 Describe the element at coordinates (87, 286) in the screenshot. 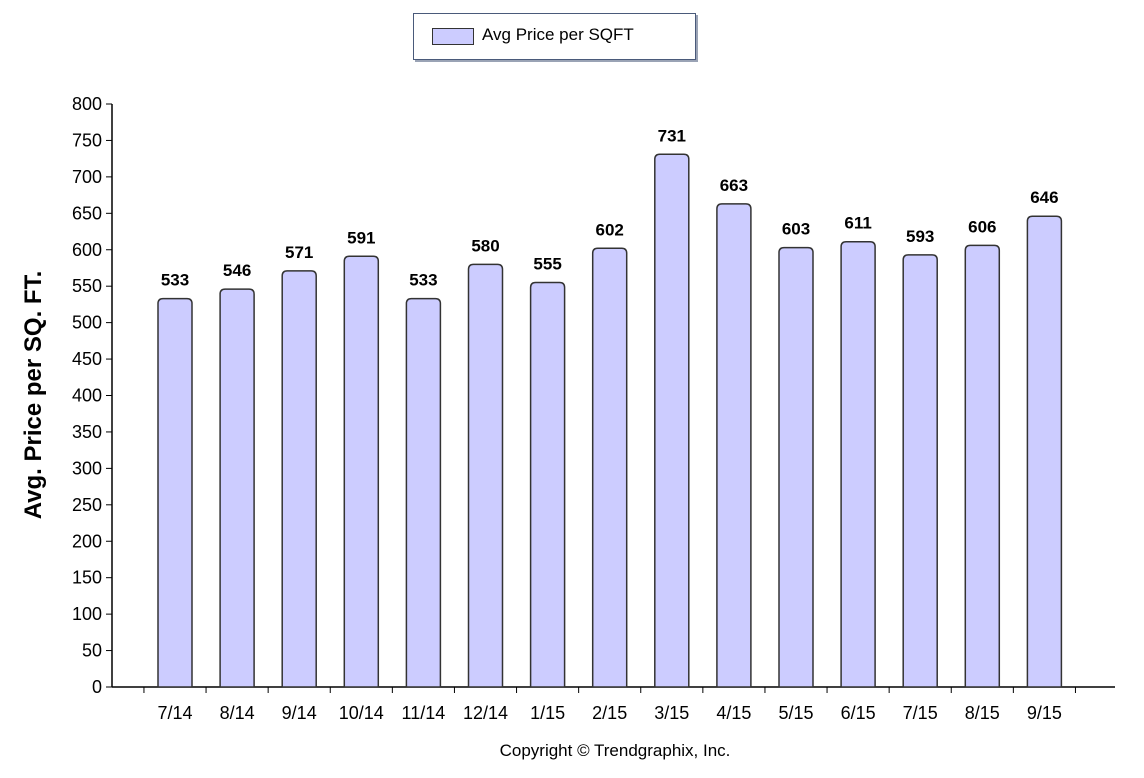

I see `y-tick-label: 550` at that location.